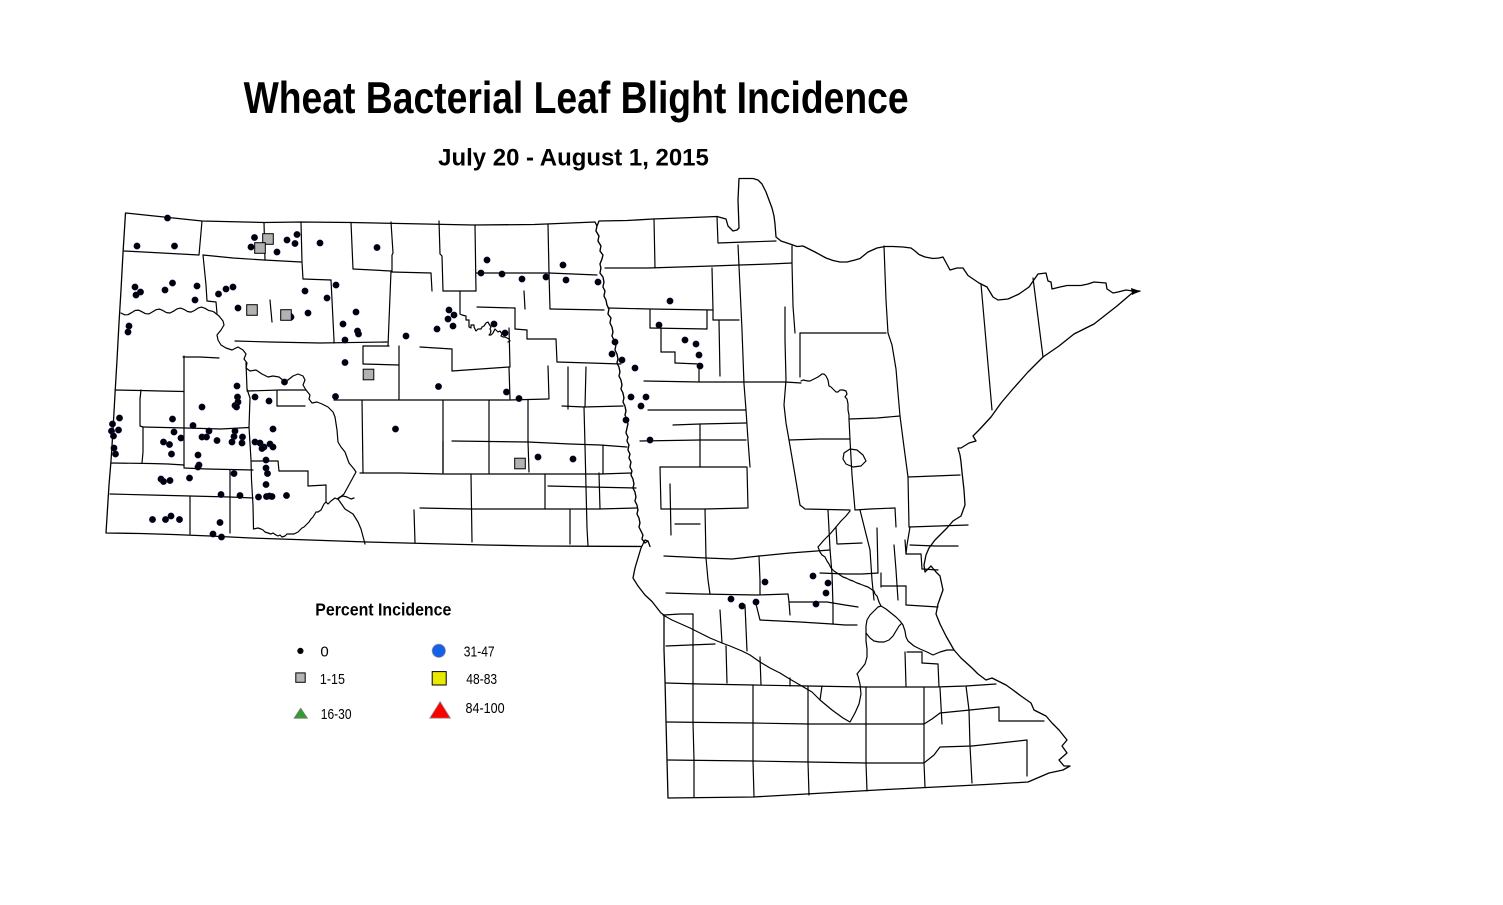  Describe the element at coordinates (481, 679) in the screenshot. I see `svg-text: 48-83` at that location.